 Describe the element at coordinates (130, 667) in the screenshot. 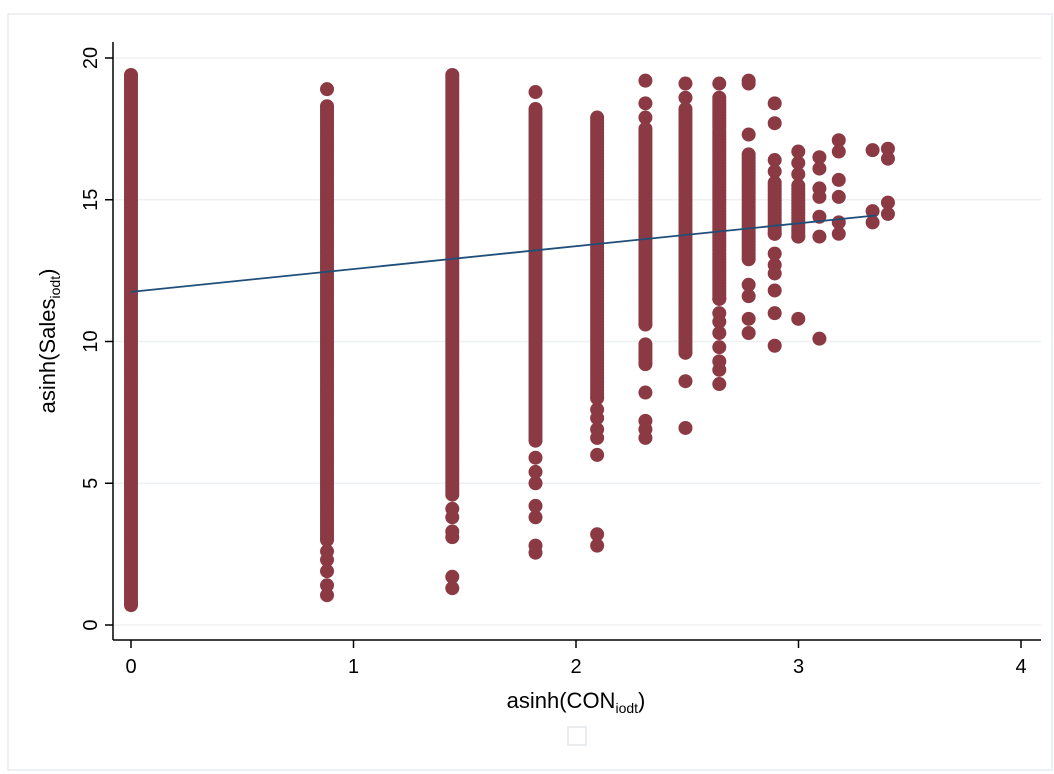

I see `x-tick-label: 0` at that location.